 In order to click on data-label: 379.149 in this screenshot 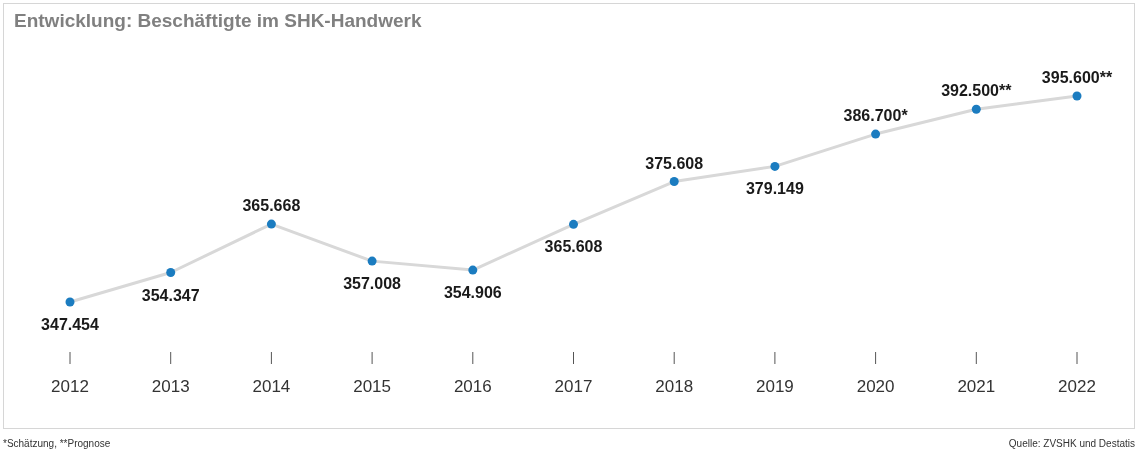, I will do `click(774, 189)`.